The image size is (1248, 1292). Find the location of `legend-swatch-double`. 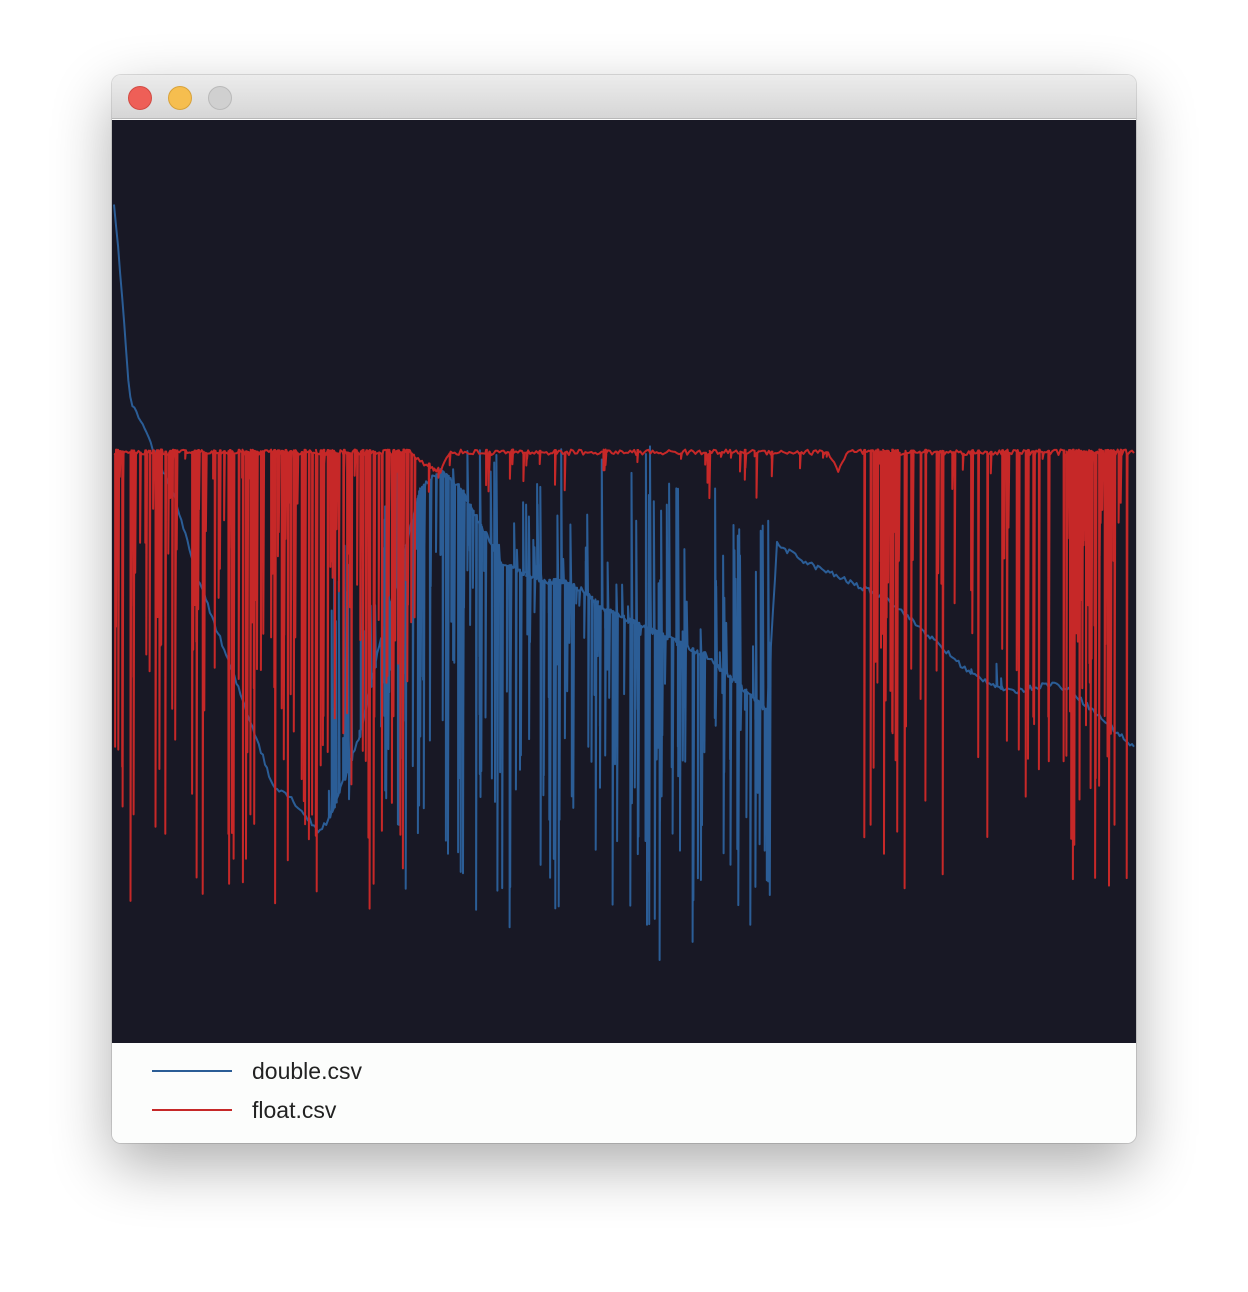

legend-swatch-double is located at coordinates (192, 1071).